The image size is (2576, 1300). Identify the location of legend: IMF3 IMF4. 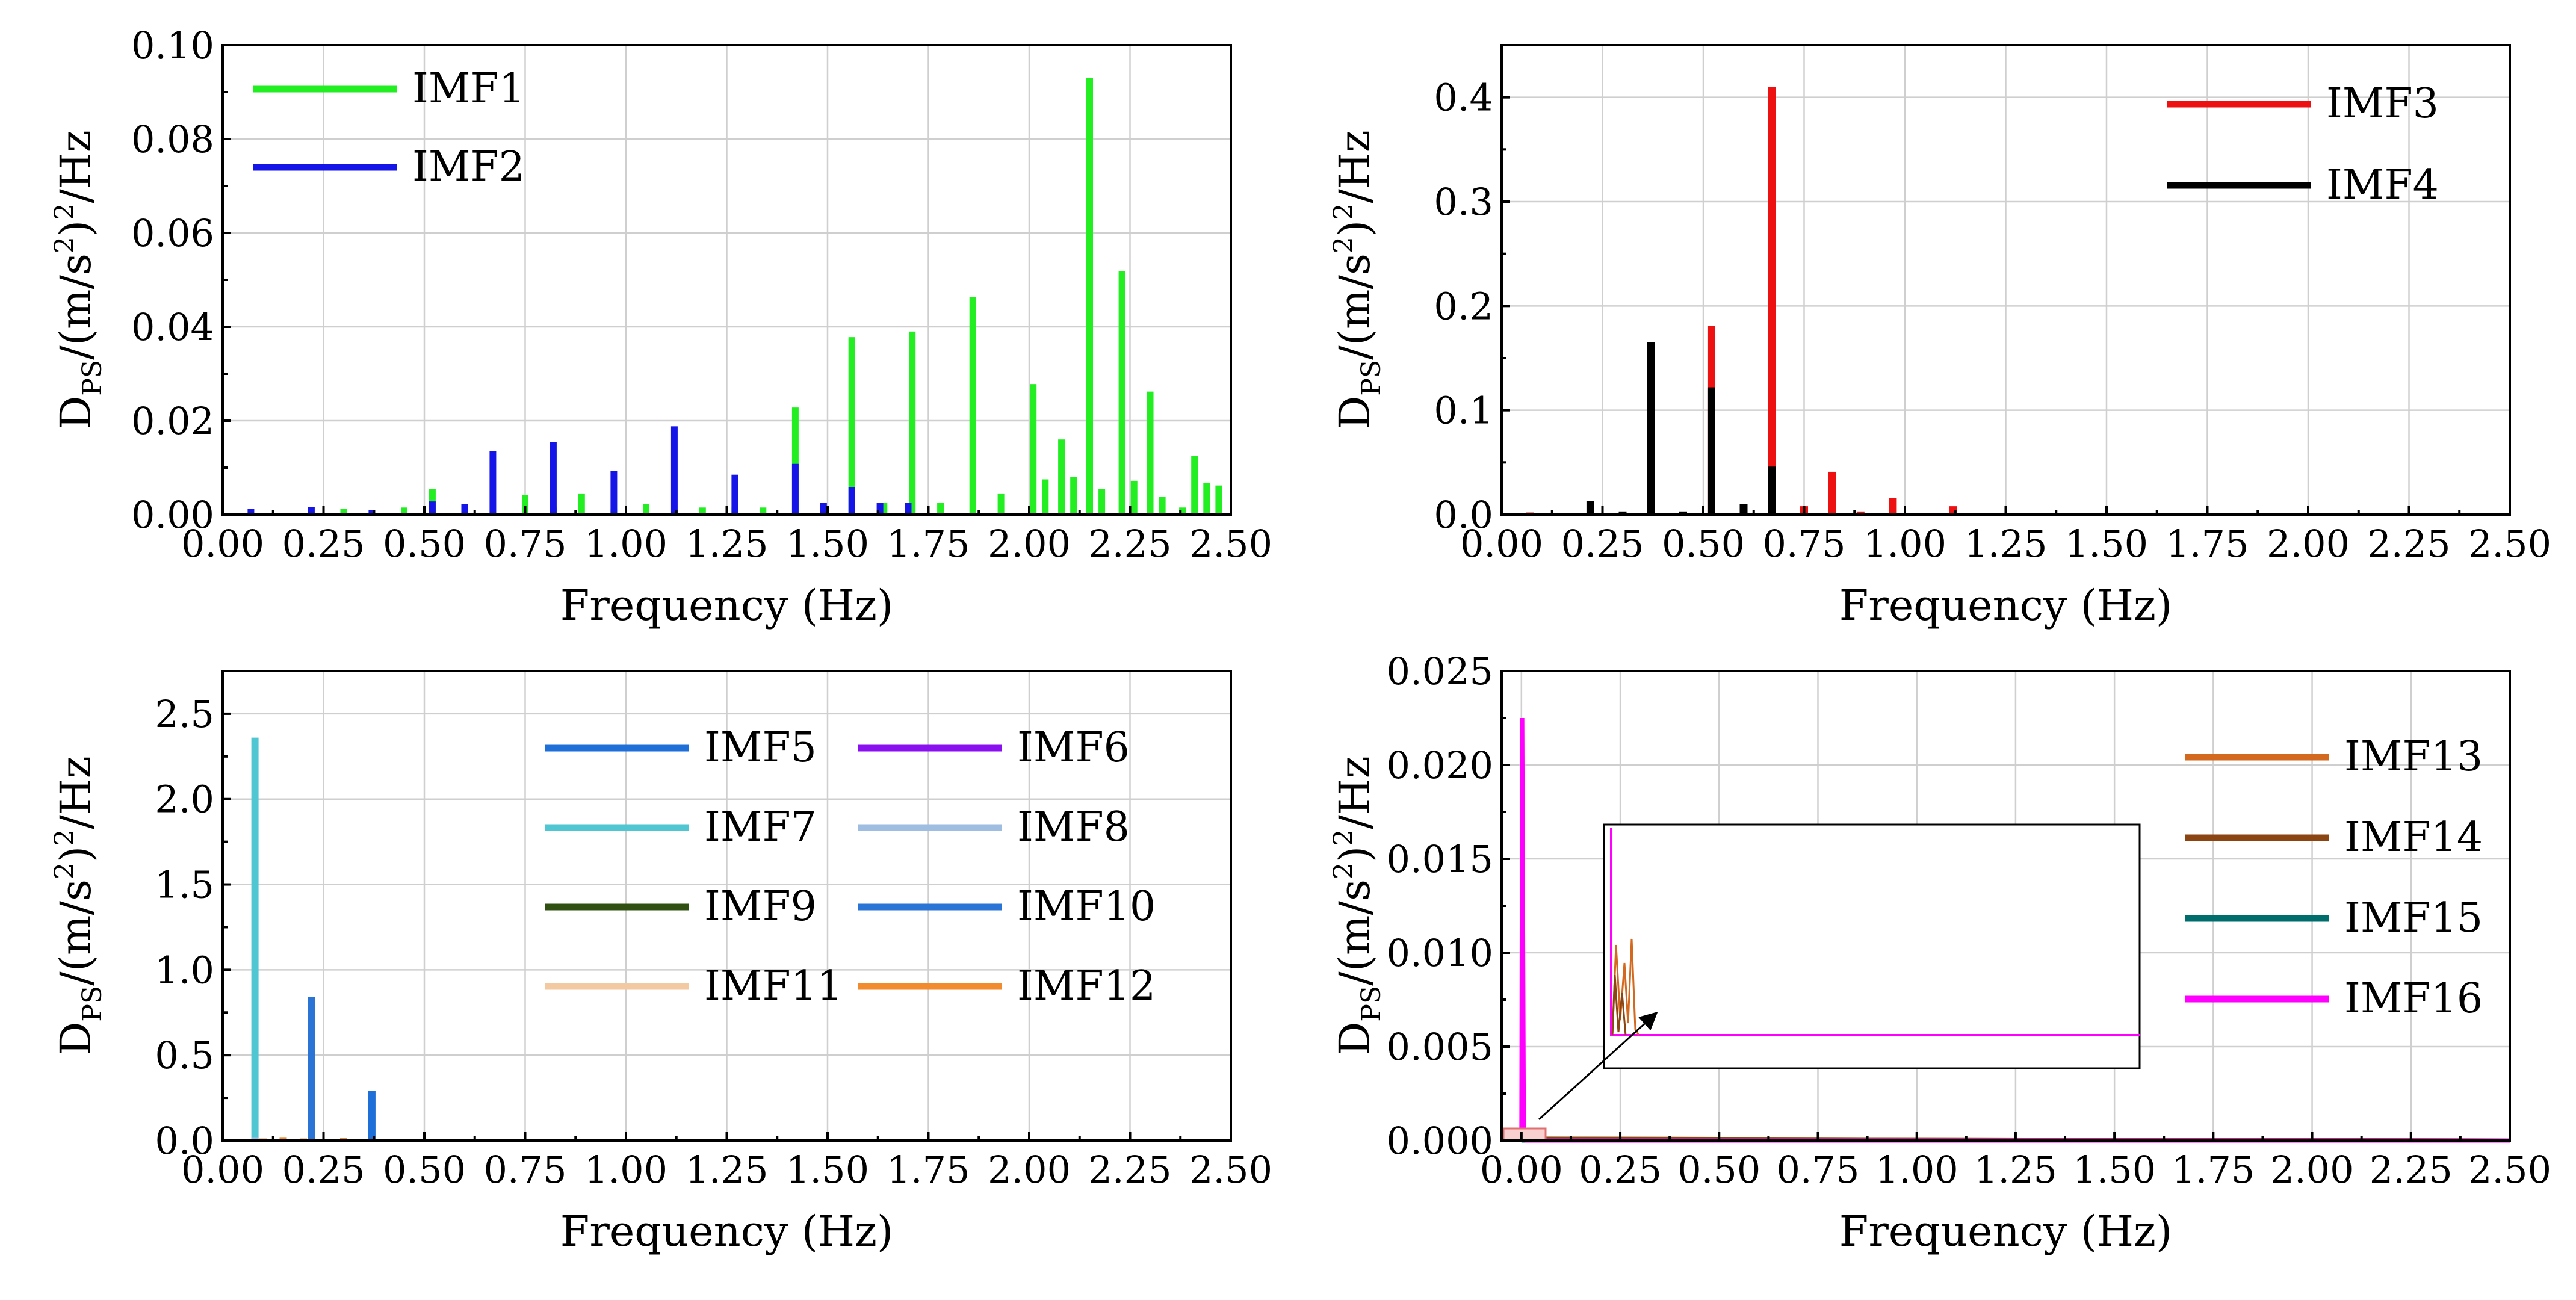
(2303, 145).